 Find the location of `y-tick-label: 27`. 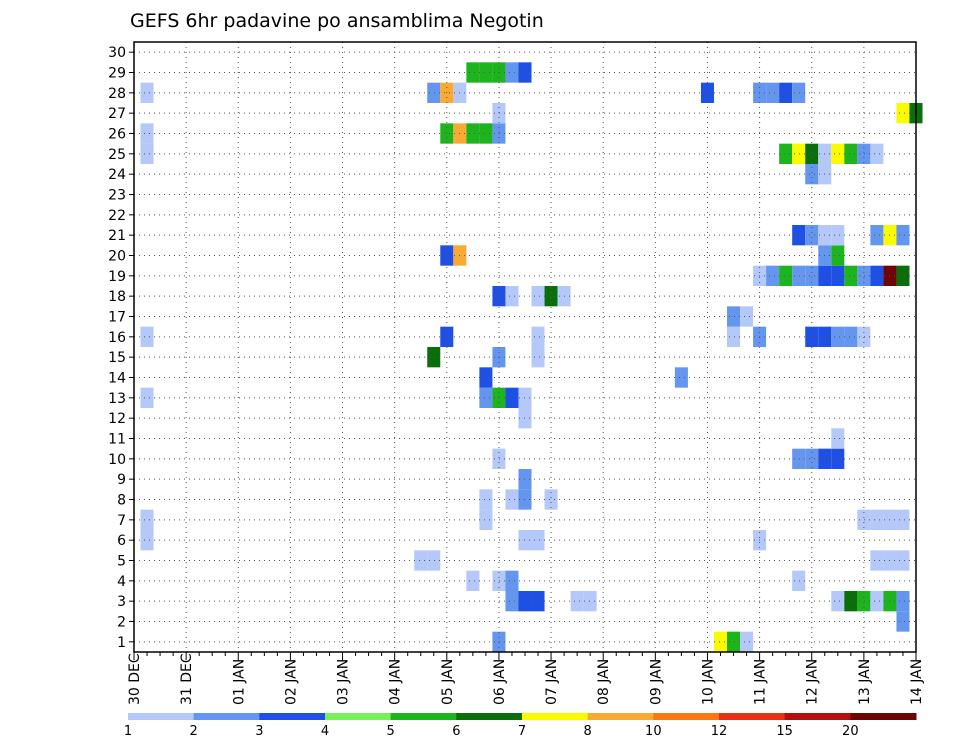

y-tick-label: 27 is located at coordinates (117, 114).